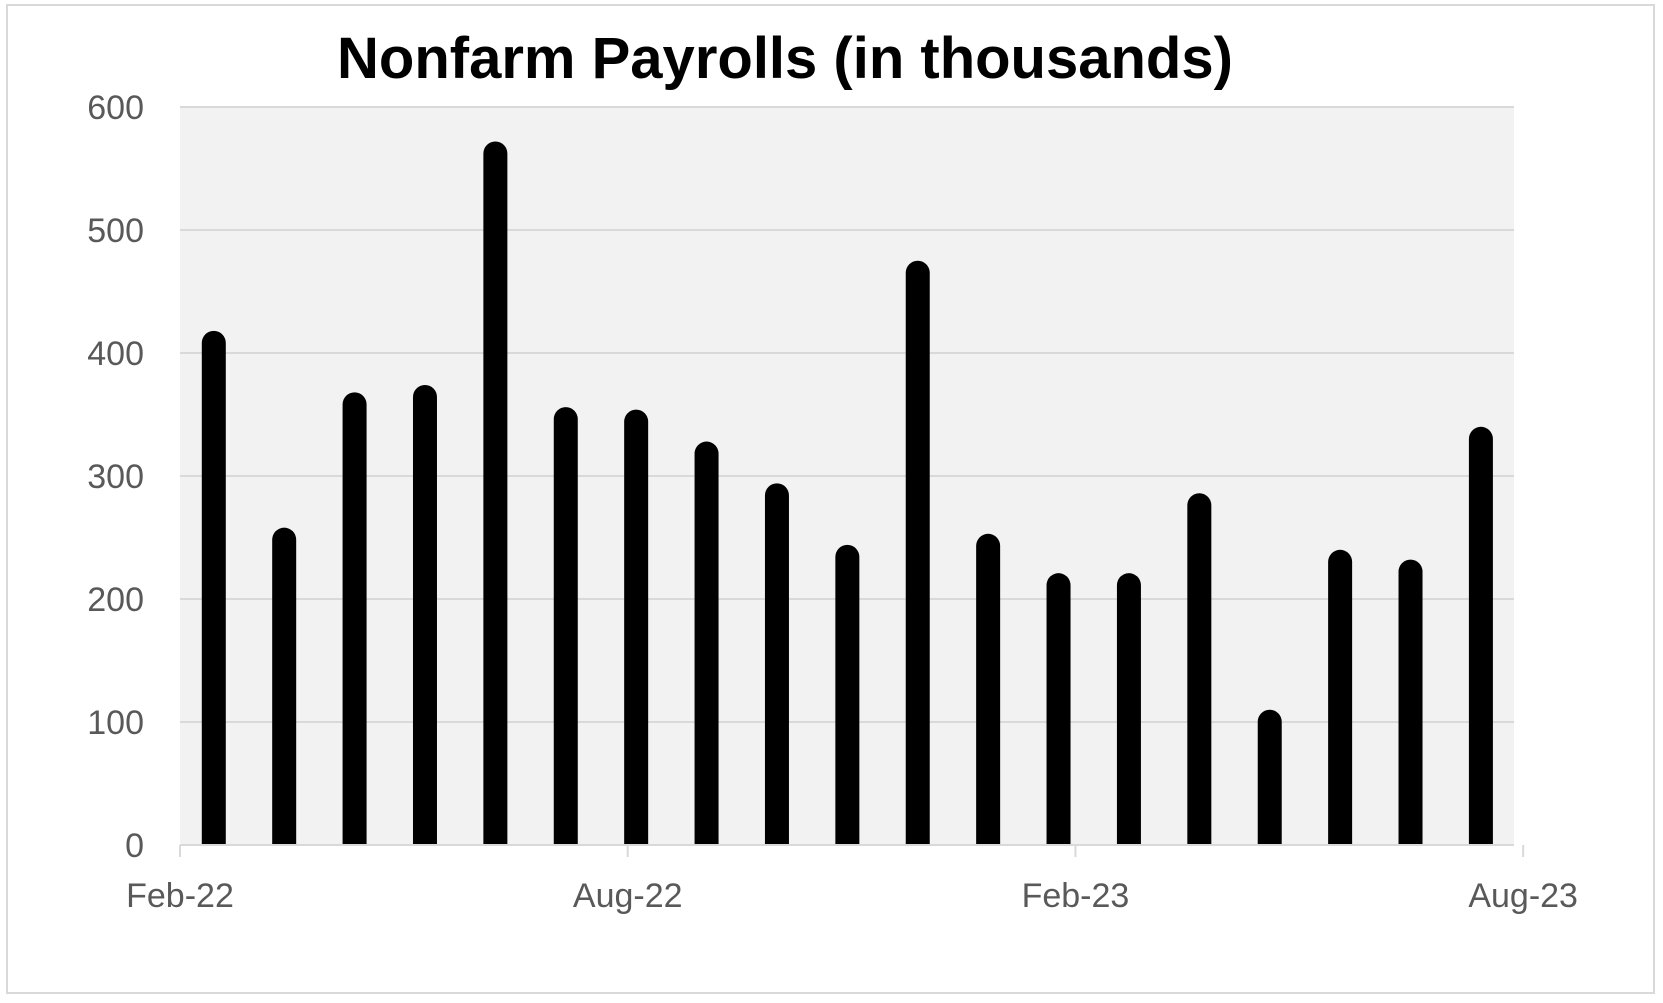 The image size is (1663, 1003). What do you see at coordinates (115, 723) in the screenshot?
I see `y-tick-label: 100` at bounding box center [115, 723].